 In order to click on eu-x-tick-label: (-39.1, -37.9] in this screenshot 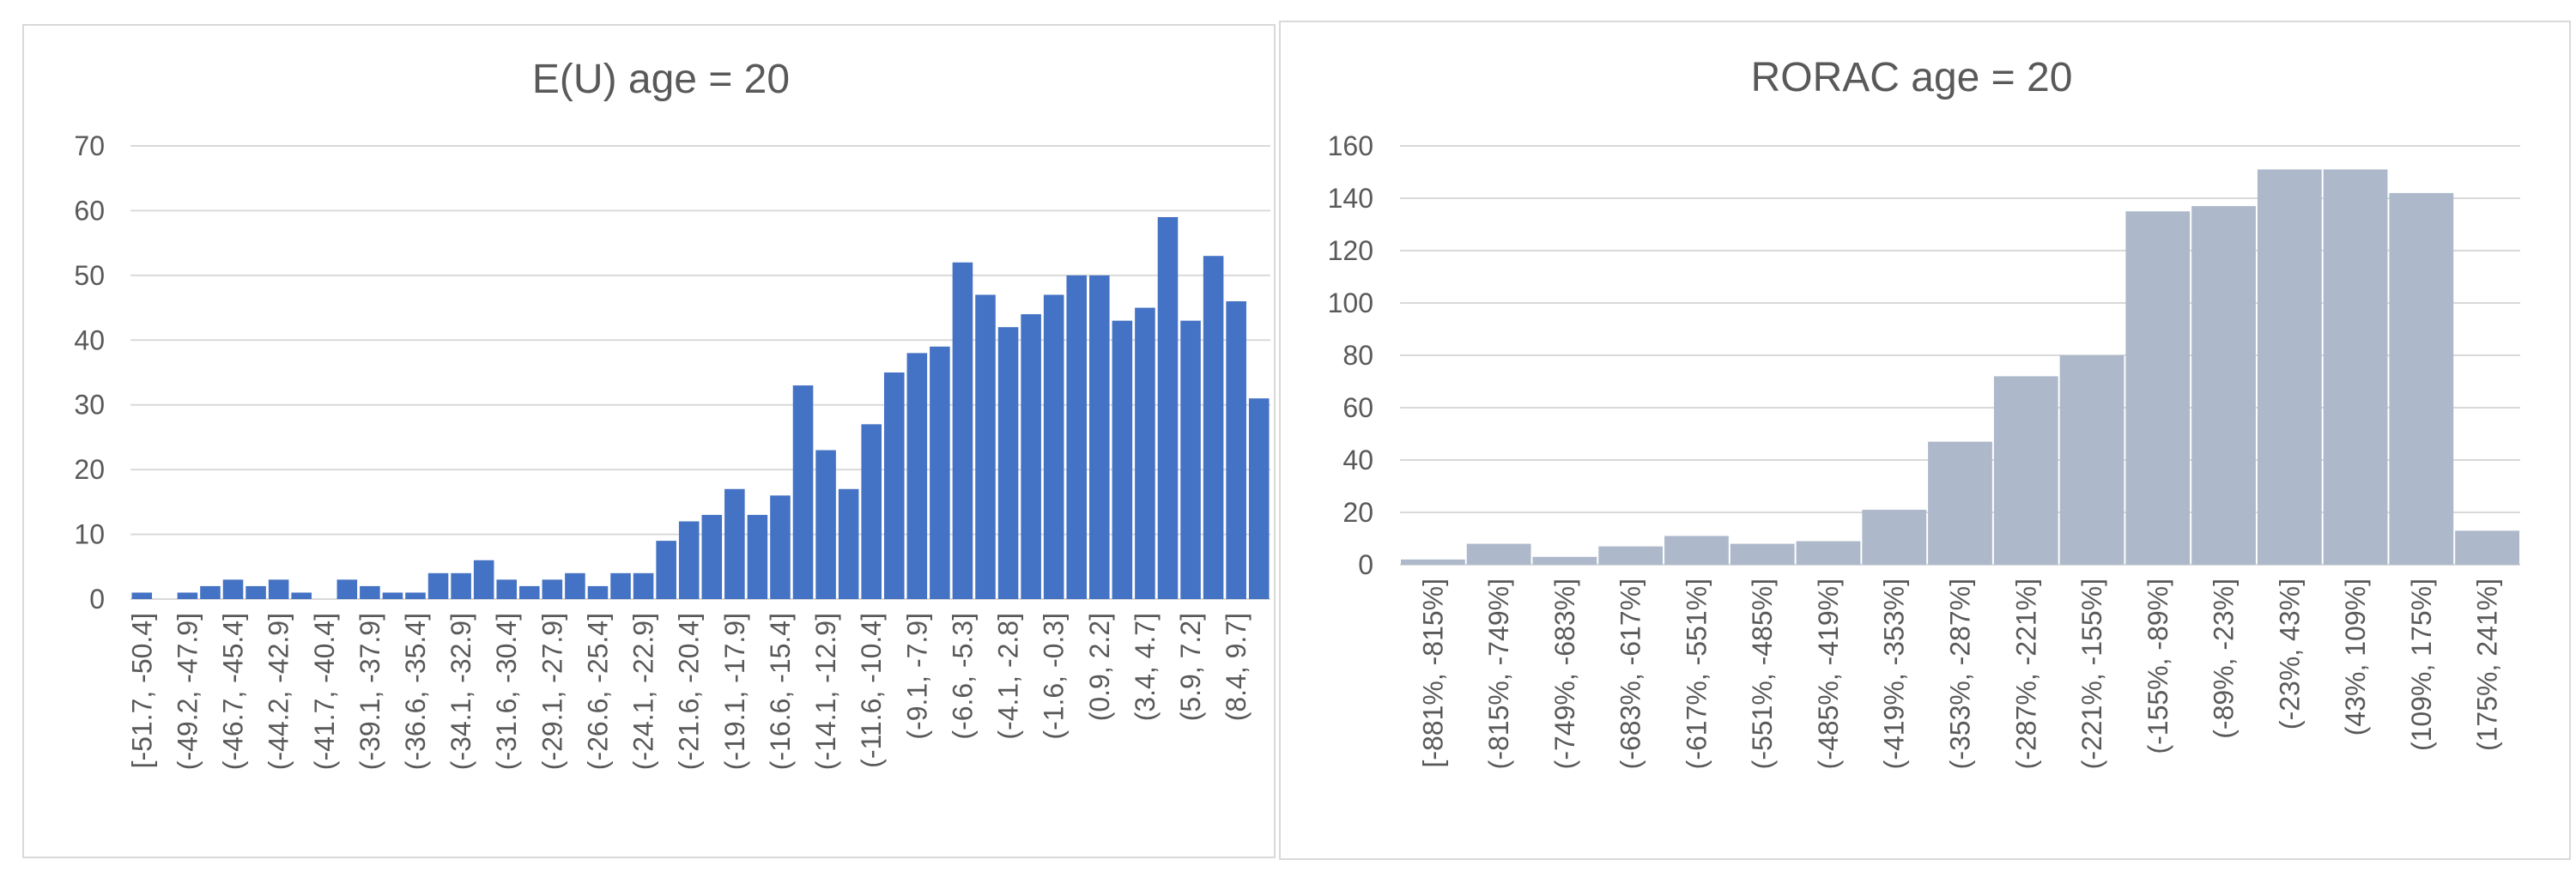, I will do `click(370, 691)`.